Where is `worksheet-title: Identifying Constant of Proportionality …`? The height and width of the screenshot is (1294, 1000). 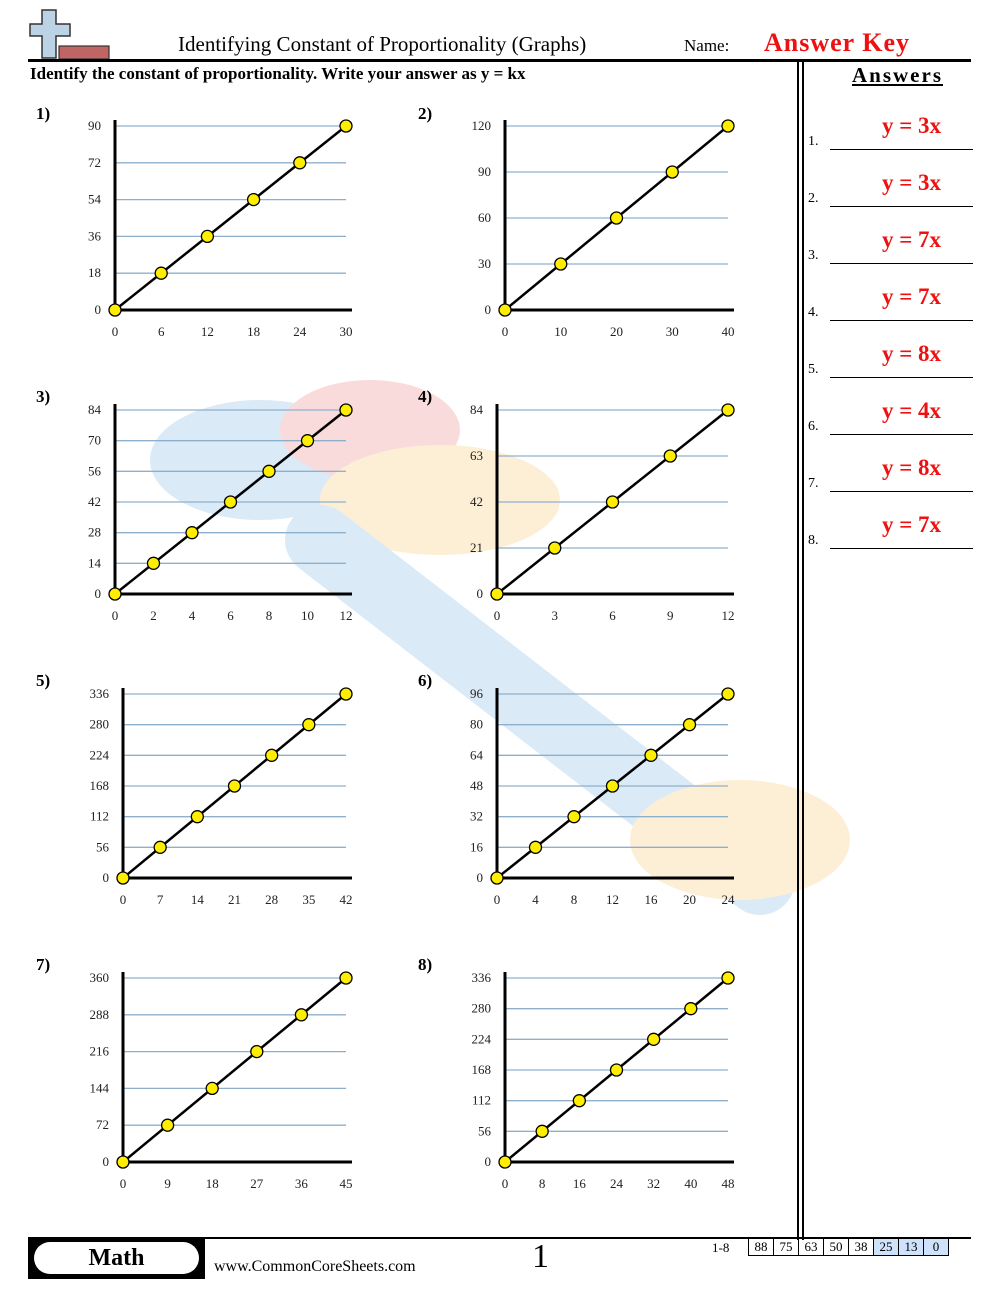
worksheet-title: Identifying Constant of Proportionality … is located at coordinates (382, 44).